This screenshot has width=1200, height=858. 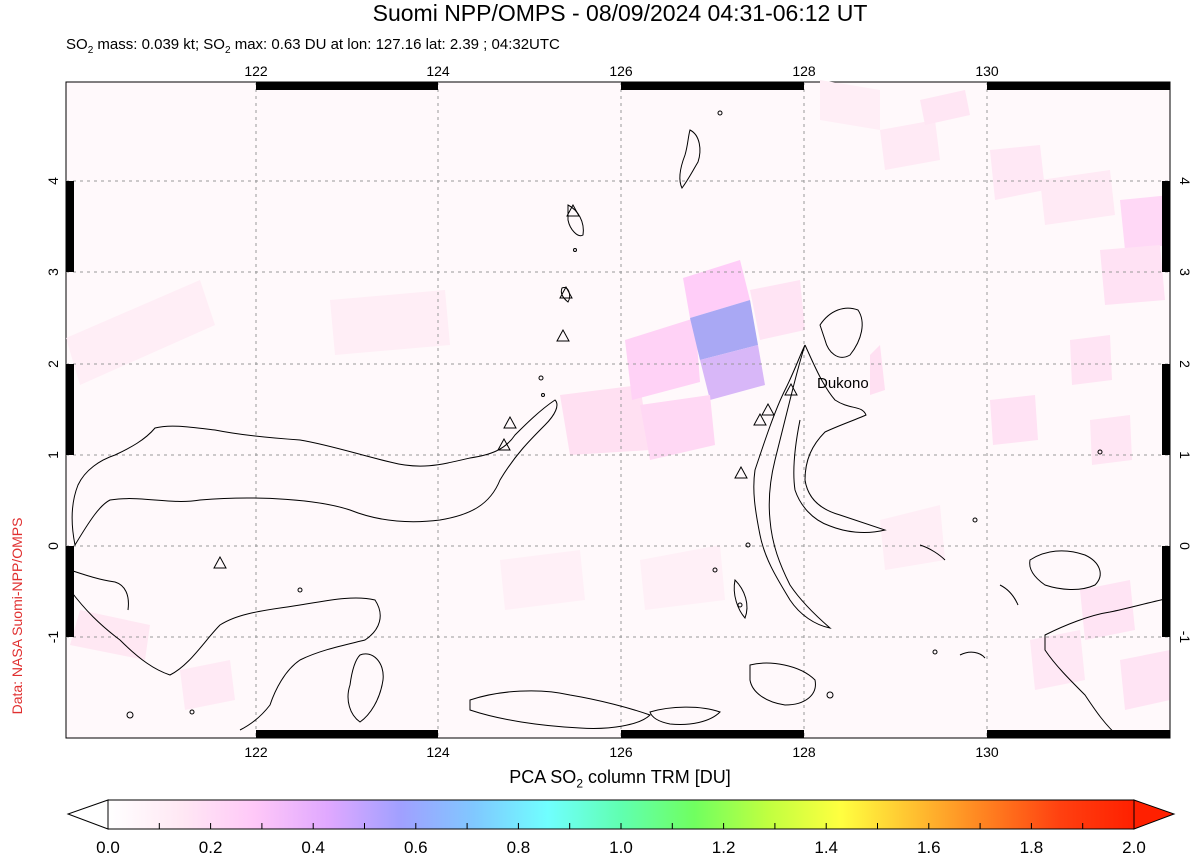 What do you see at coordinates (415, 847) in the screenshot?
I see `colorbar-label: 0.6` at bounding box center [415, 847].